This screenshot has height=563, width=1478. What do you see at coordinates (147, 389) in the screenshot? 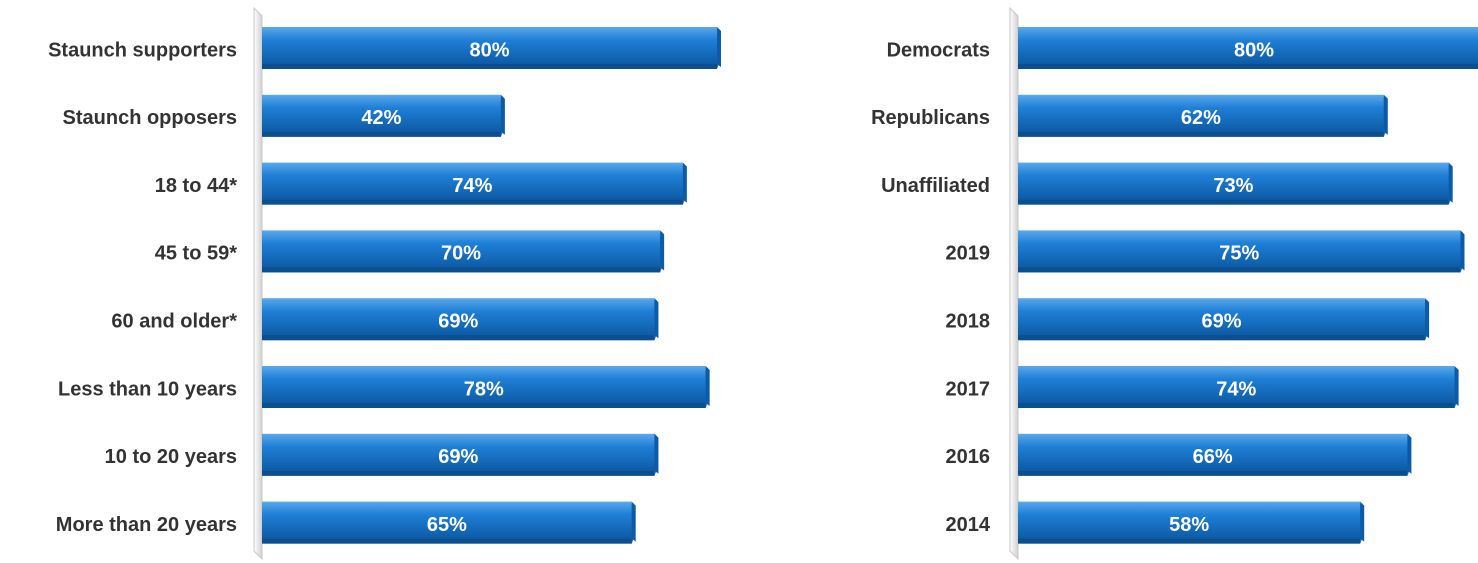
I see `category-label: Less than 10 years` at bounding box center [147, 389].